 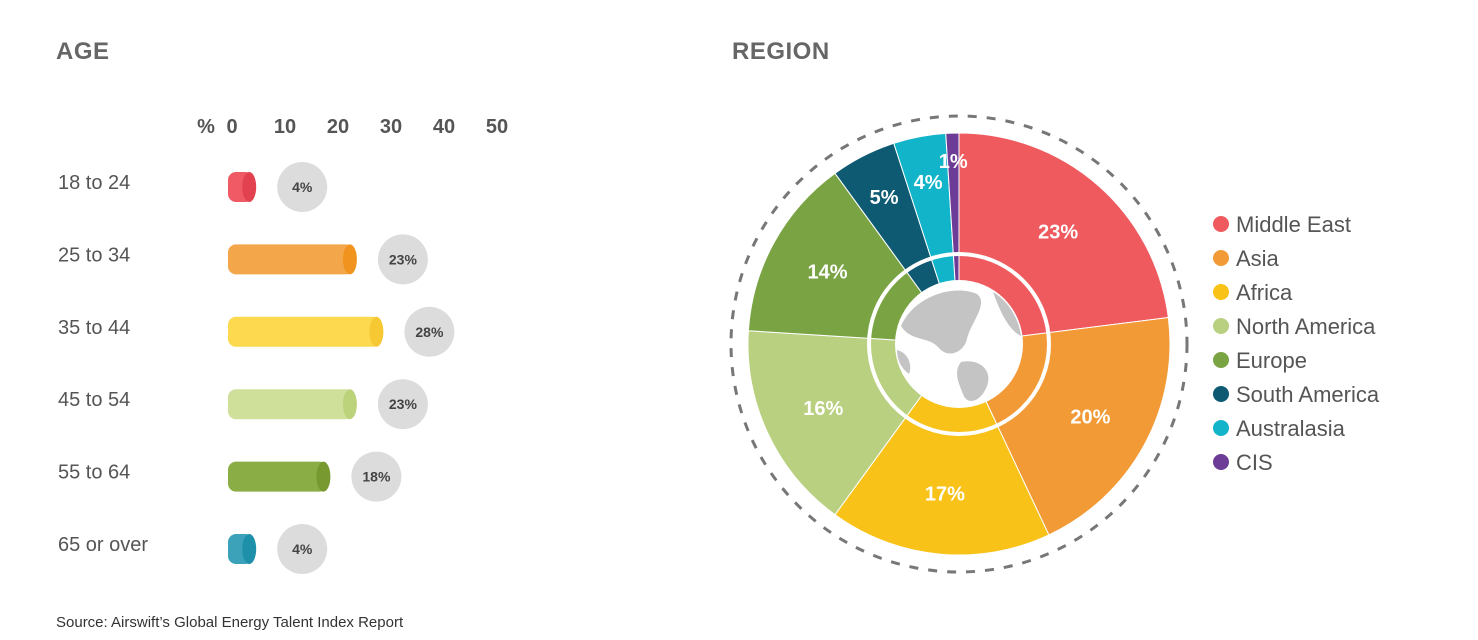 I want to click on axis-unit-label: %, so click(x=206, y=127).